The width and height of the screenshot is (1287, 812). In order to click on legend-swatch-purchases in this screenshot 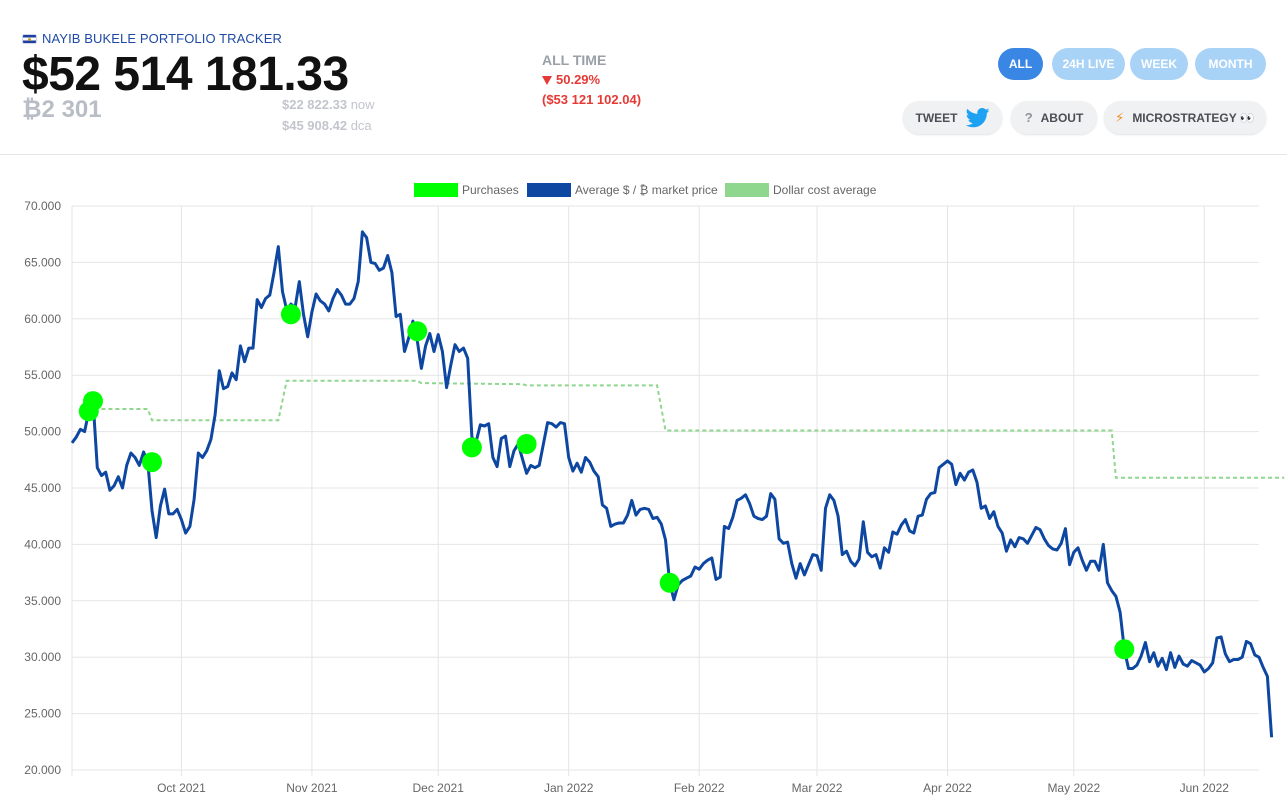, I will do `click(436, 190)`.